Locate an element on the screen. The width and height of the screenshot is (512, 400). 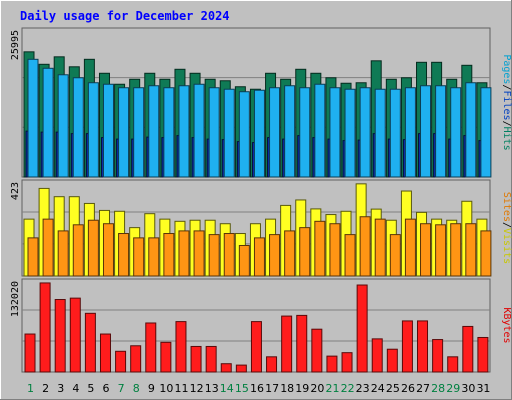
x-label-day-5: 5 is located at coordinates (90, 388).